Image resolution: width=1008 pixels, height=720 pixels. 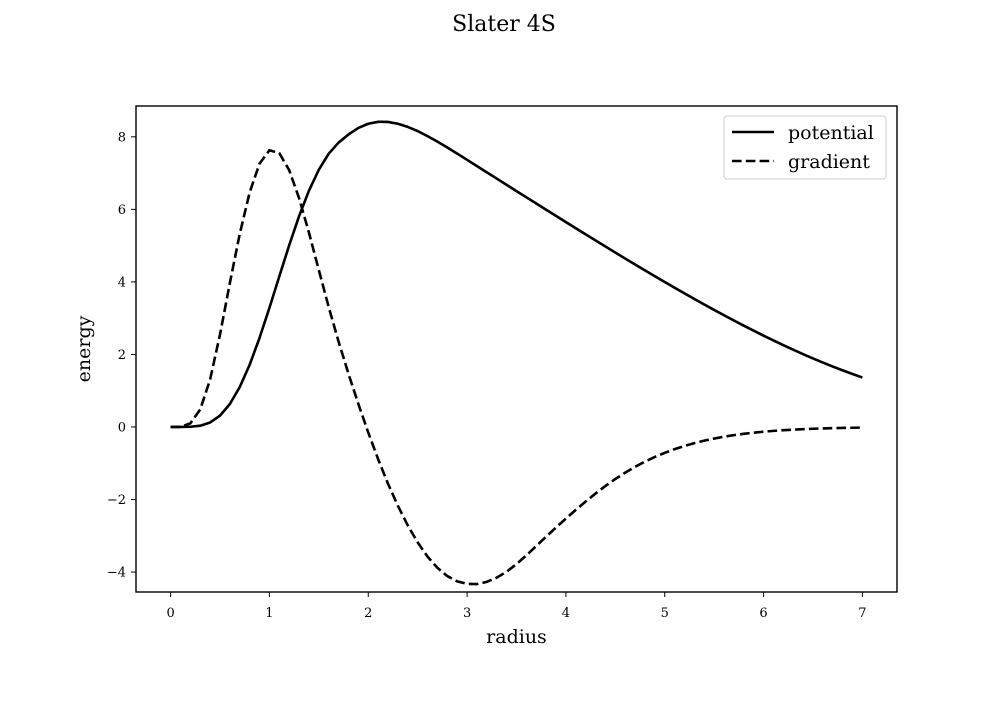 What do you see at coordinates (116, 500) in the screenshot?
I see `y-tick-label: −2` at bounding box center [116, 500].